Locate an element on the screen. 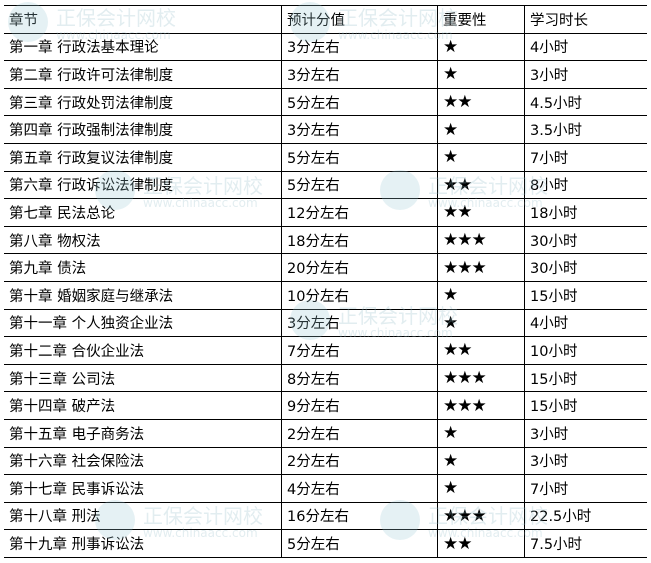 The height and width of the screenshot is (563, 651). hours-cell: 22.5小时 is located at coordinates (585, 516).